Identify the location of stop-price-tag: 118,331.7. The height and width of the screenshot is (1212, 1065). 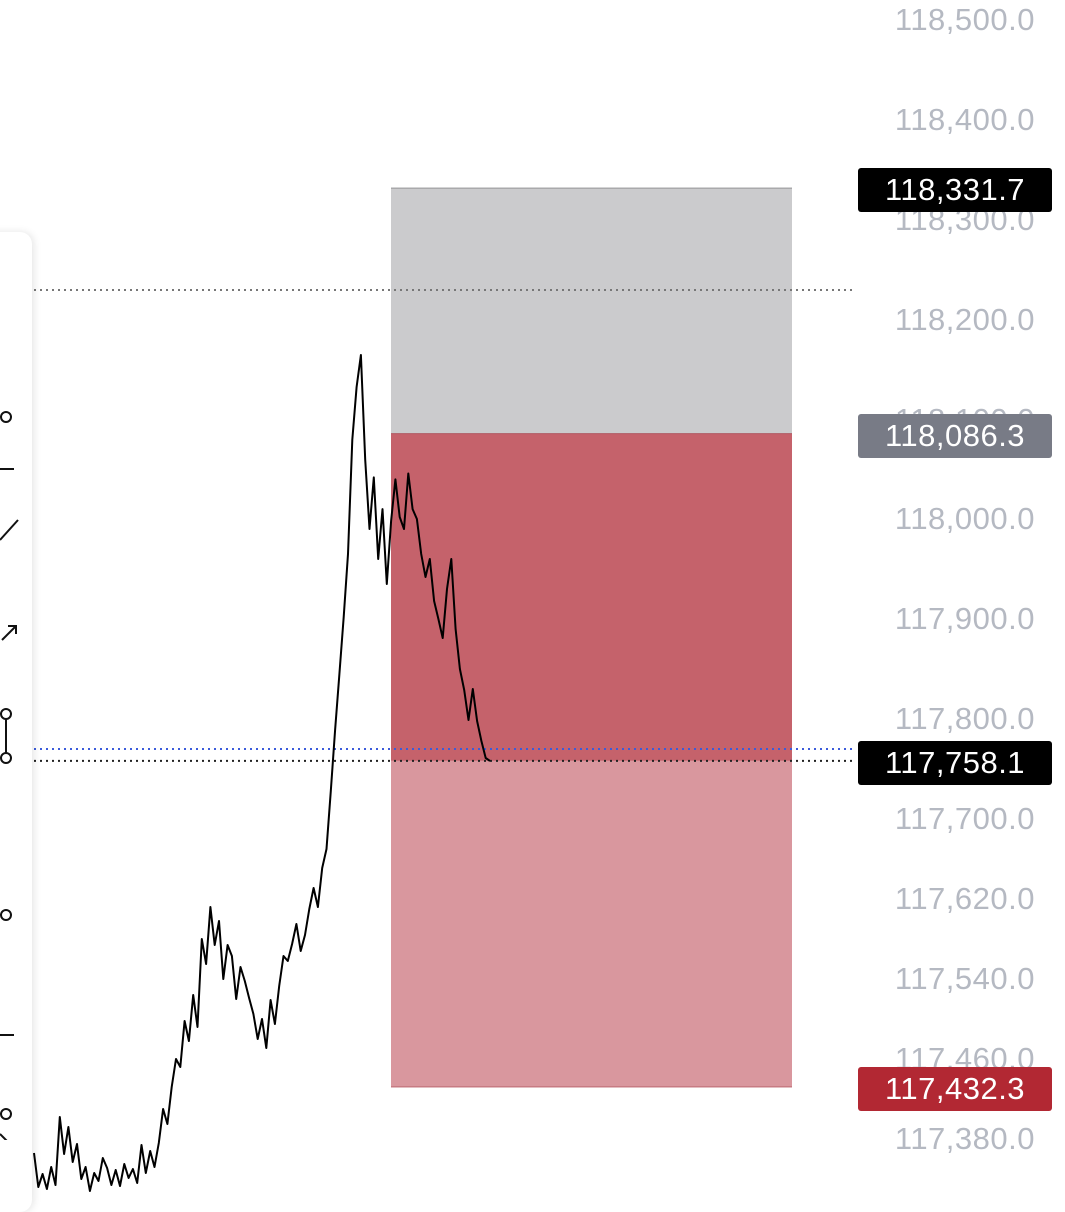
(955, 190).